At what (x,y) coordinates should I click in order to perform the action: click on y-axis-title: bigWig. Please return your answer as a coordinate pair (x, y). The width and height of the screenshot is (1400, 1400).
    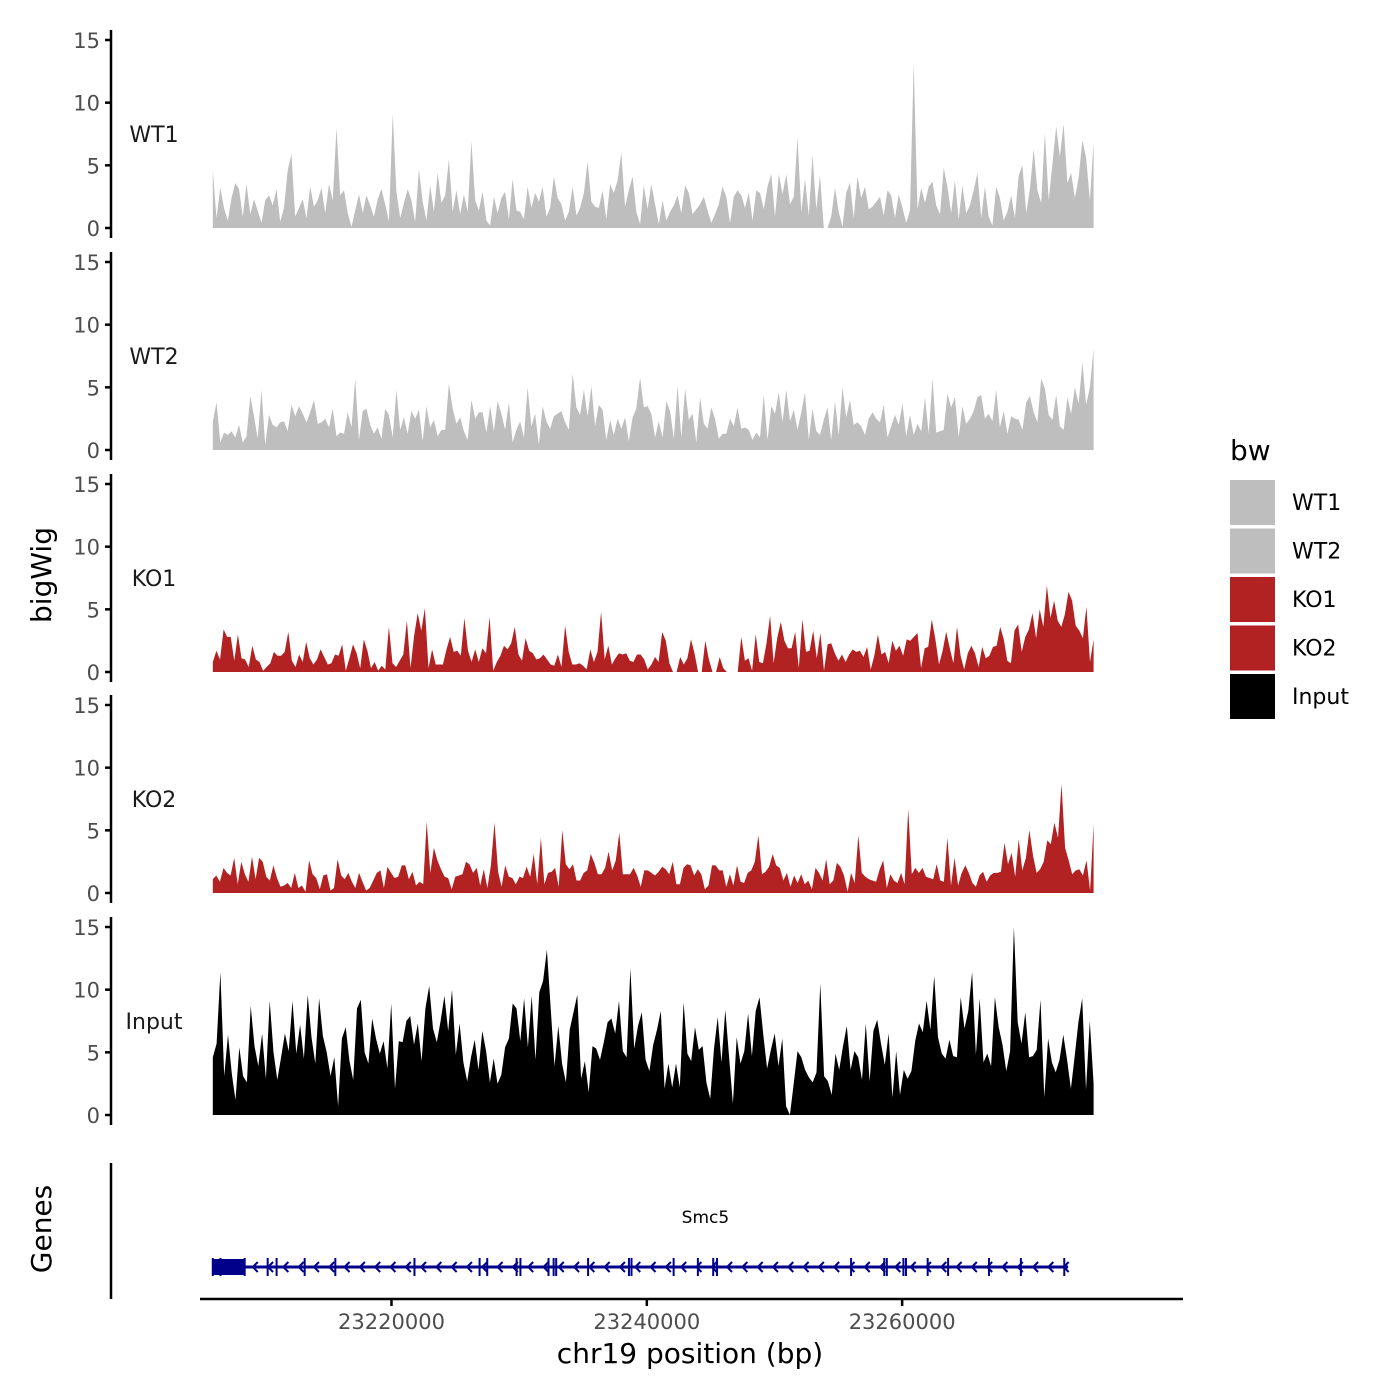
    Looking at the image, I should click on (41, 575).